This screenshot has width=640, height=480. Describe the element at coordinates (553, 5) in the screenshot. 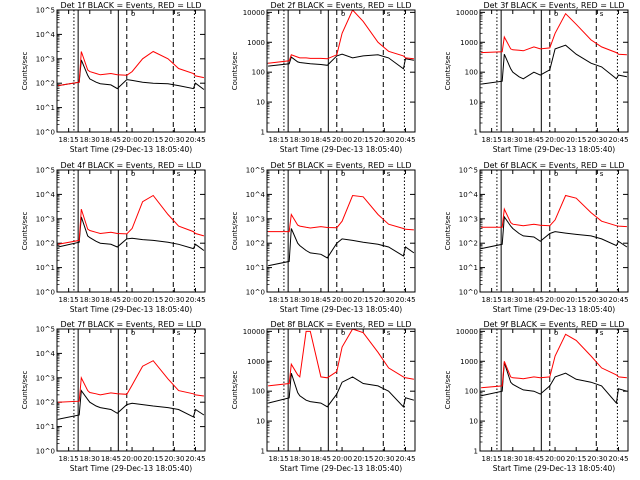

I see `panel-title: Det 3f BLACK = Events, RED = LLD` at that location.